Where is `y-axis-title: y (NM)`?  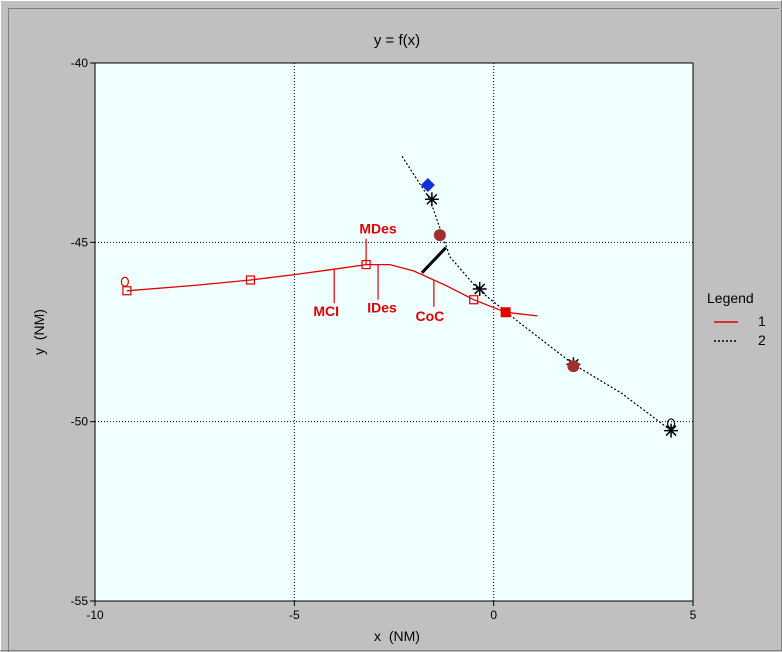
y-axis-title: y (NM) is located at coordinates (39, 332).